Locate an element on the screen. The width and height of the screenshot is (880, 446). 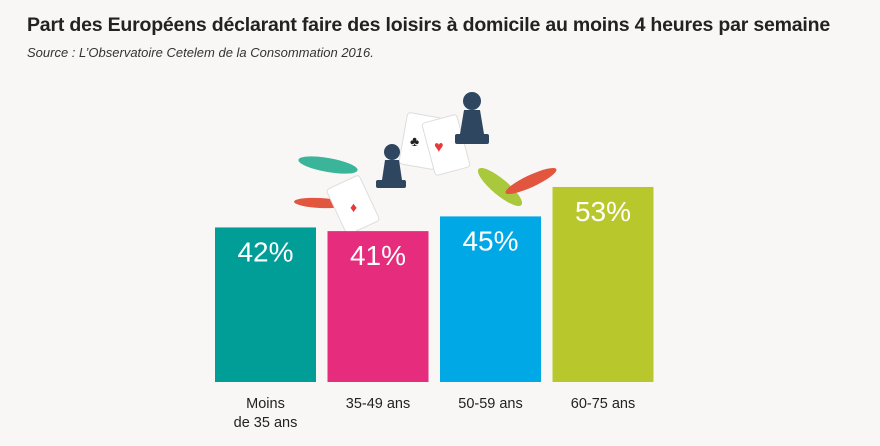
playing-card-icon is located at coordinates (353, 205).